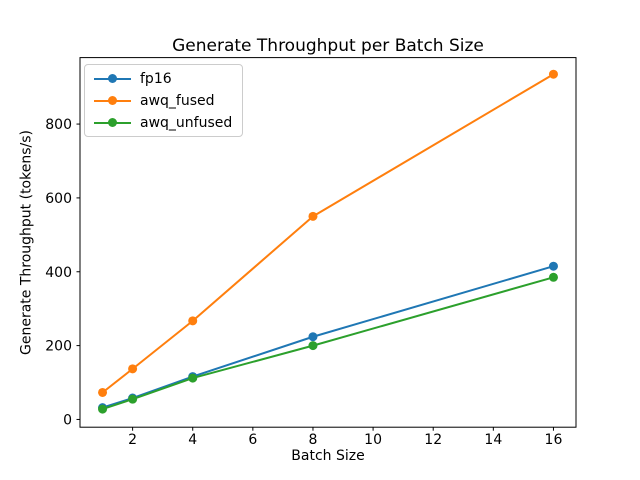 The image size is (640, 480). I want to click on x-tick-label: 12, so click(433, 440).